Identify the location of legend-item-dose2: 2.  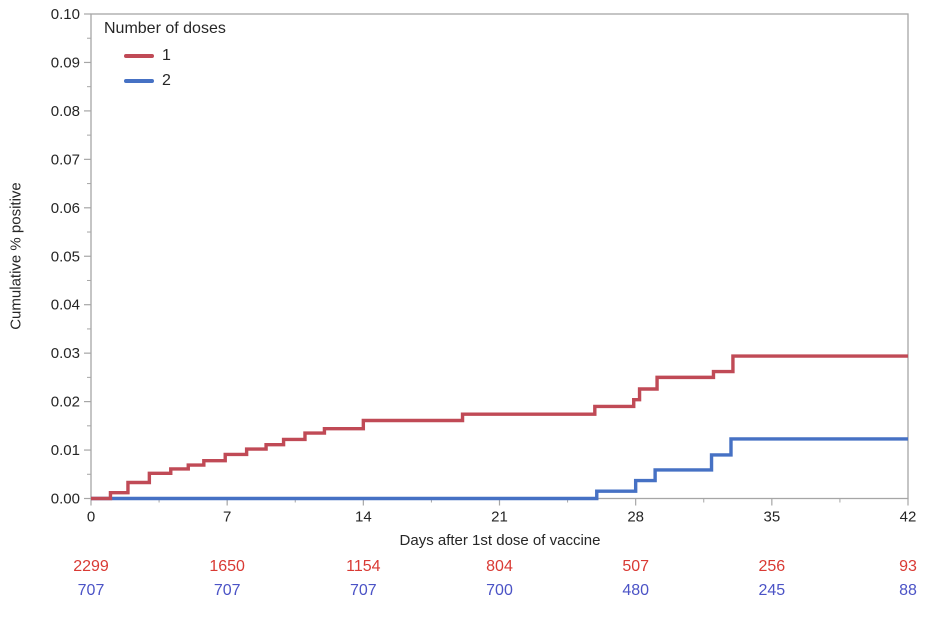
(165, 80).